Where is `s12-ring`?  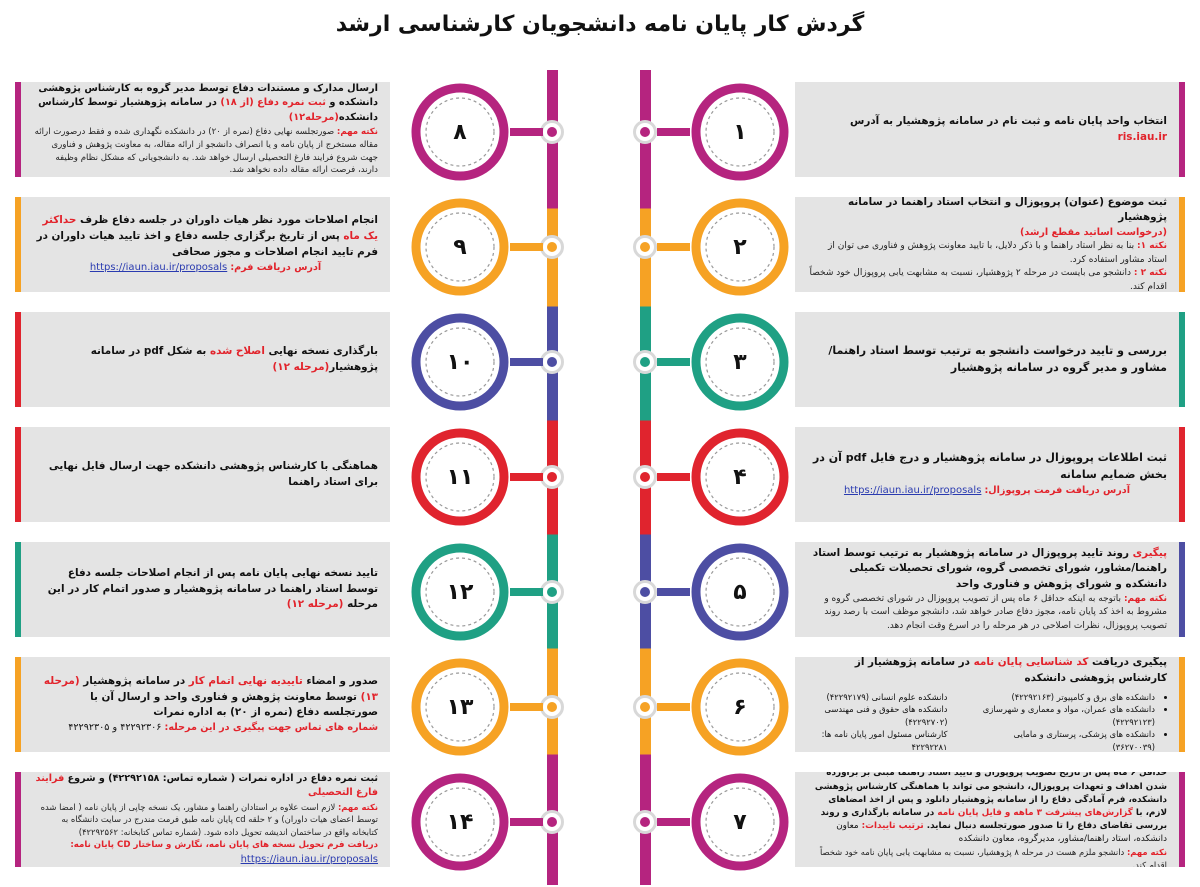 s12-ring is located at coordinates (460, 592).